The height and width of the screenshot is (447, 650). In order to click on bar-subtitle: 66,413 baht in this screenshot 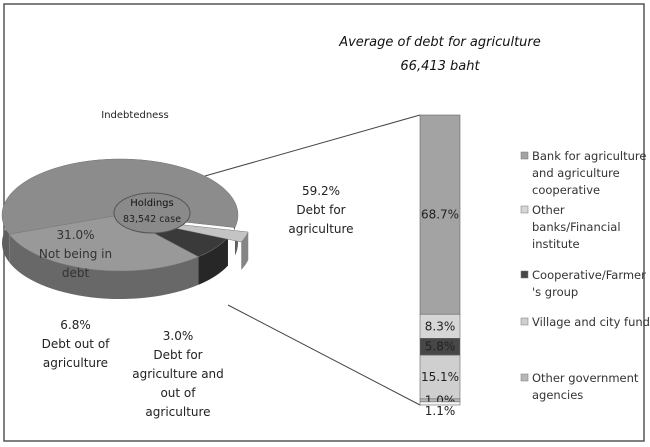, I will do `click(440, 66)`.